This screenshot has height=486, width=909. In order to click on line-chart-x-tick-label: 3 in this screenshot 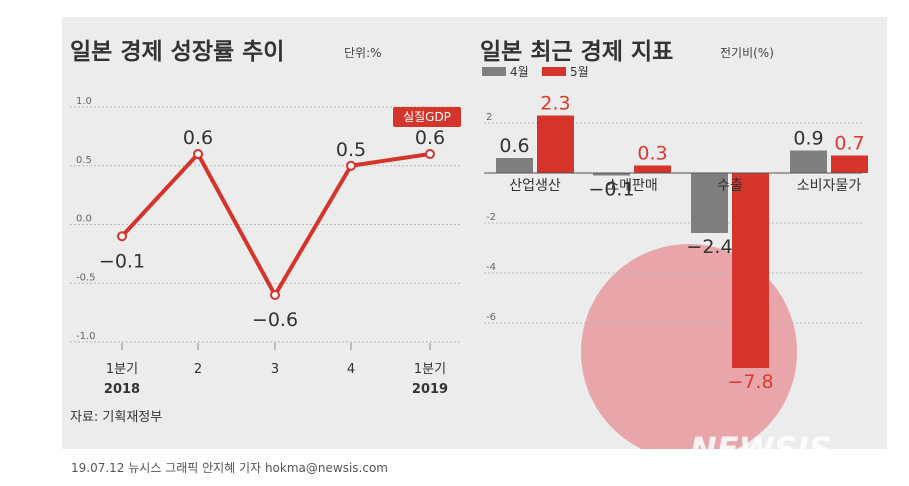, I will do `click(275, 369)`.